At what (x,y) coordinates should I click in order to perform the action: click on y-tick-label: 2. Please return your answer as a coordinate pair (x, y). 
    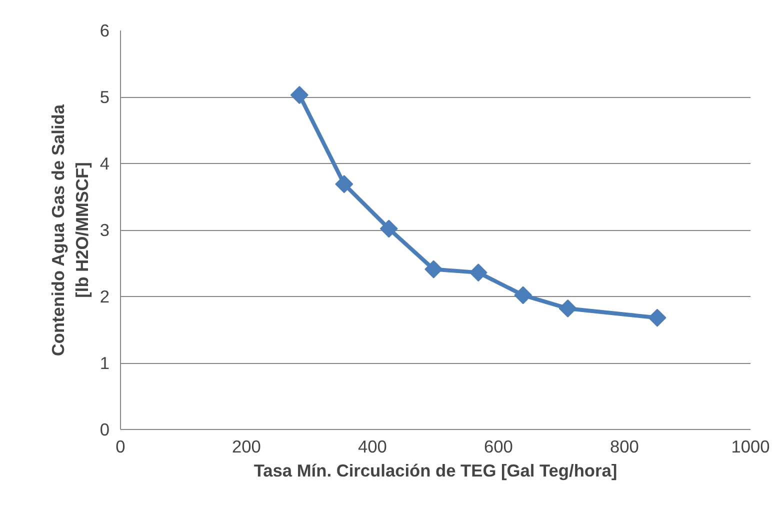
    Looking at the image, I should click on (105, 296).